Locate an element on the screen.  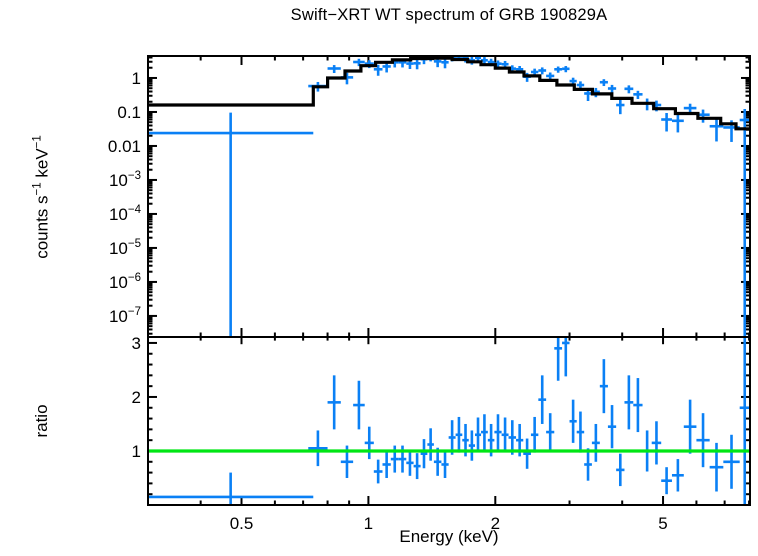
y-counts-tick-label: 10⁻⁷ is located at coordinates (125, 316).